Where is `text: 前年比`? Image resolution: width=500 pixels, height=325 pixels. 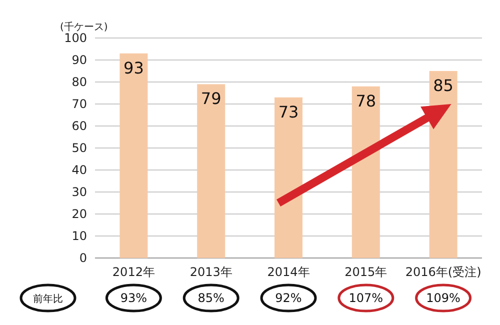
text: 前年比 is located at coordinates (48, 299).